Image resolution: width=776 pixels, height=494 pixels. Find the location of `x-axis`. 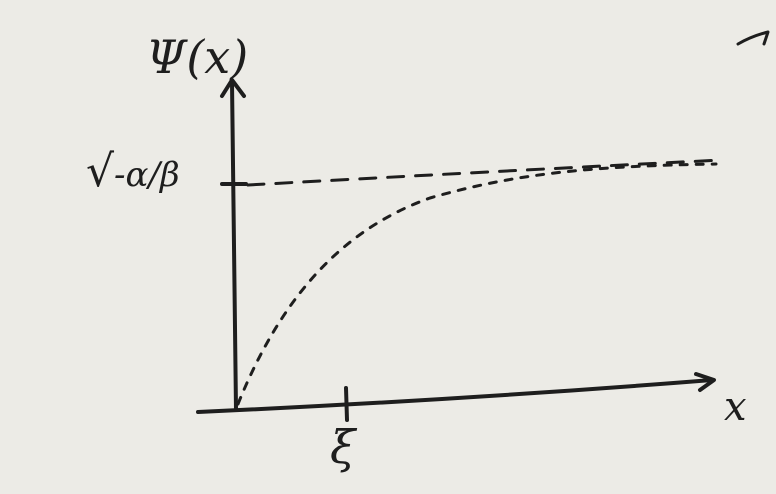

x-axis is located at coordinates (455, 396).